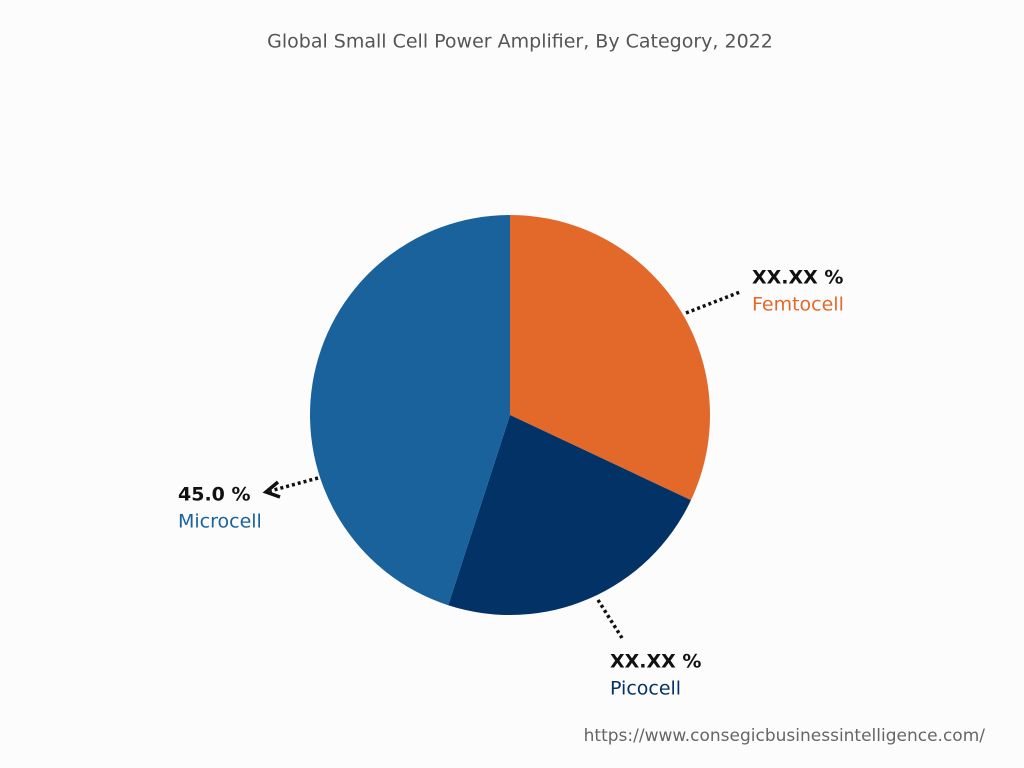 Image resolution: width=1024 pixels, height=768 pixels. What do you see at coordinates (271, 489) in the screenshot?
I see `leader-arrow` at bounding box center [271, 489].